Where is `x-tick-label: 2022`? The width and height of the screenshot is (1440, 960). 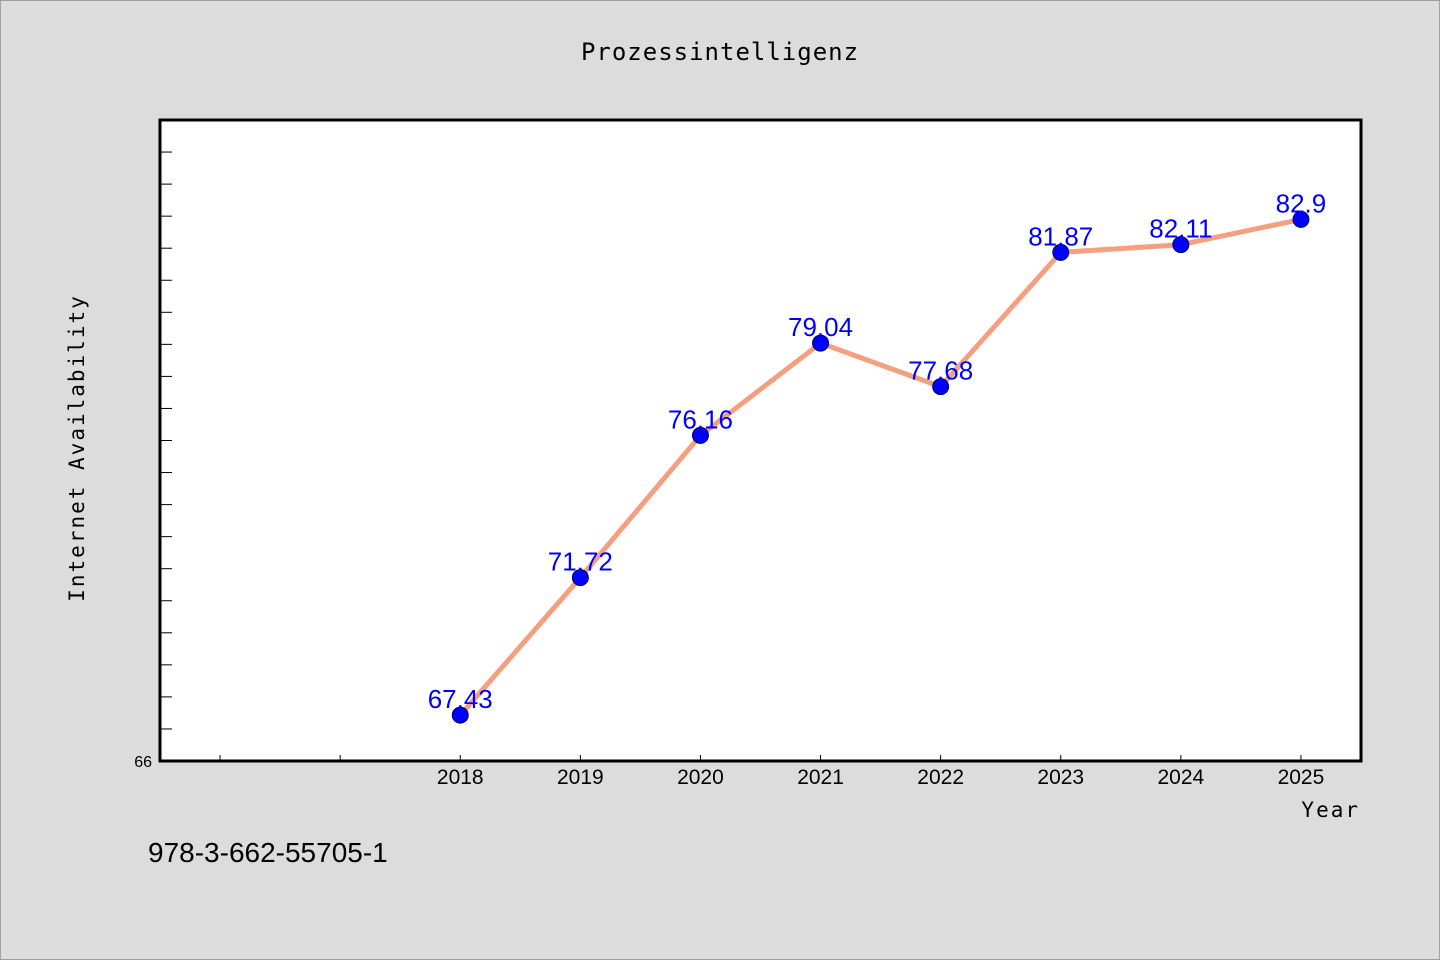
x-tick-label: 2022 is located at coordinates (940, 777).